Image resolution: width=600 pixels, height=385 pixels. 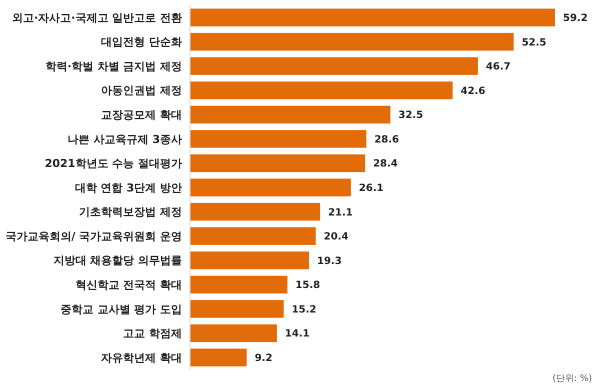 What do you see at coordinates (371, 188) in the screenshot?
I see `data-label: 26.1` at bounding box center [371, 188].